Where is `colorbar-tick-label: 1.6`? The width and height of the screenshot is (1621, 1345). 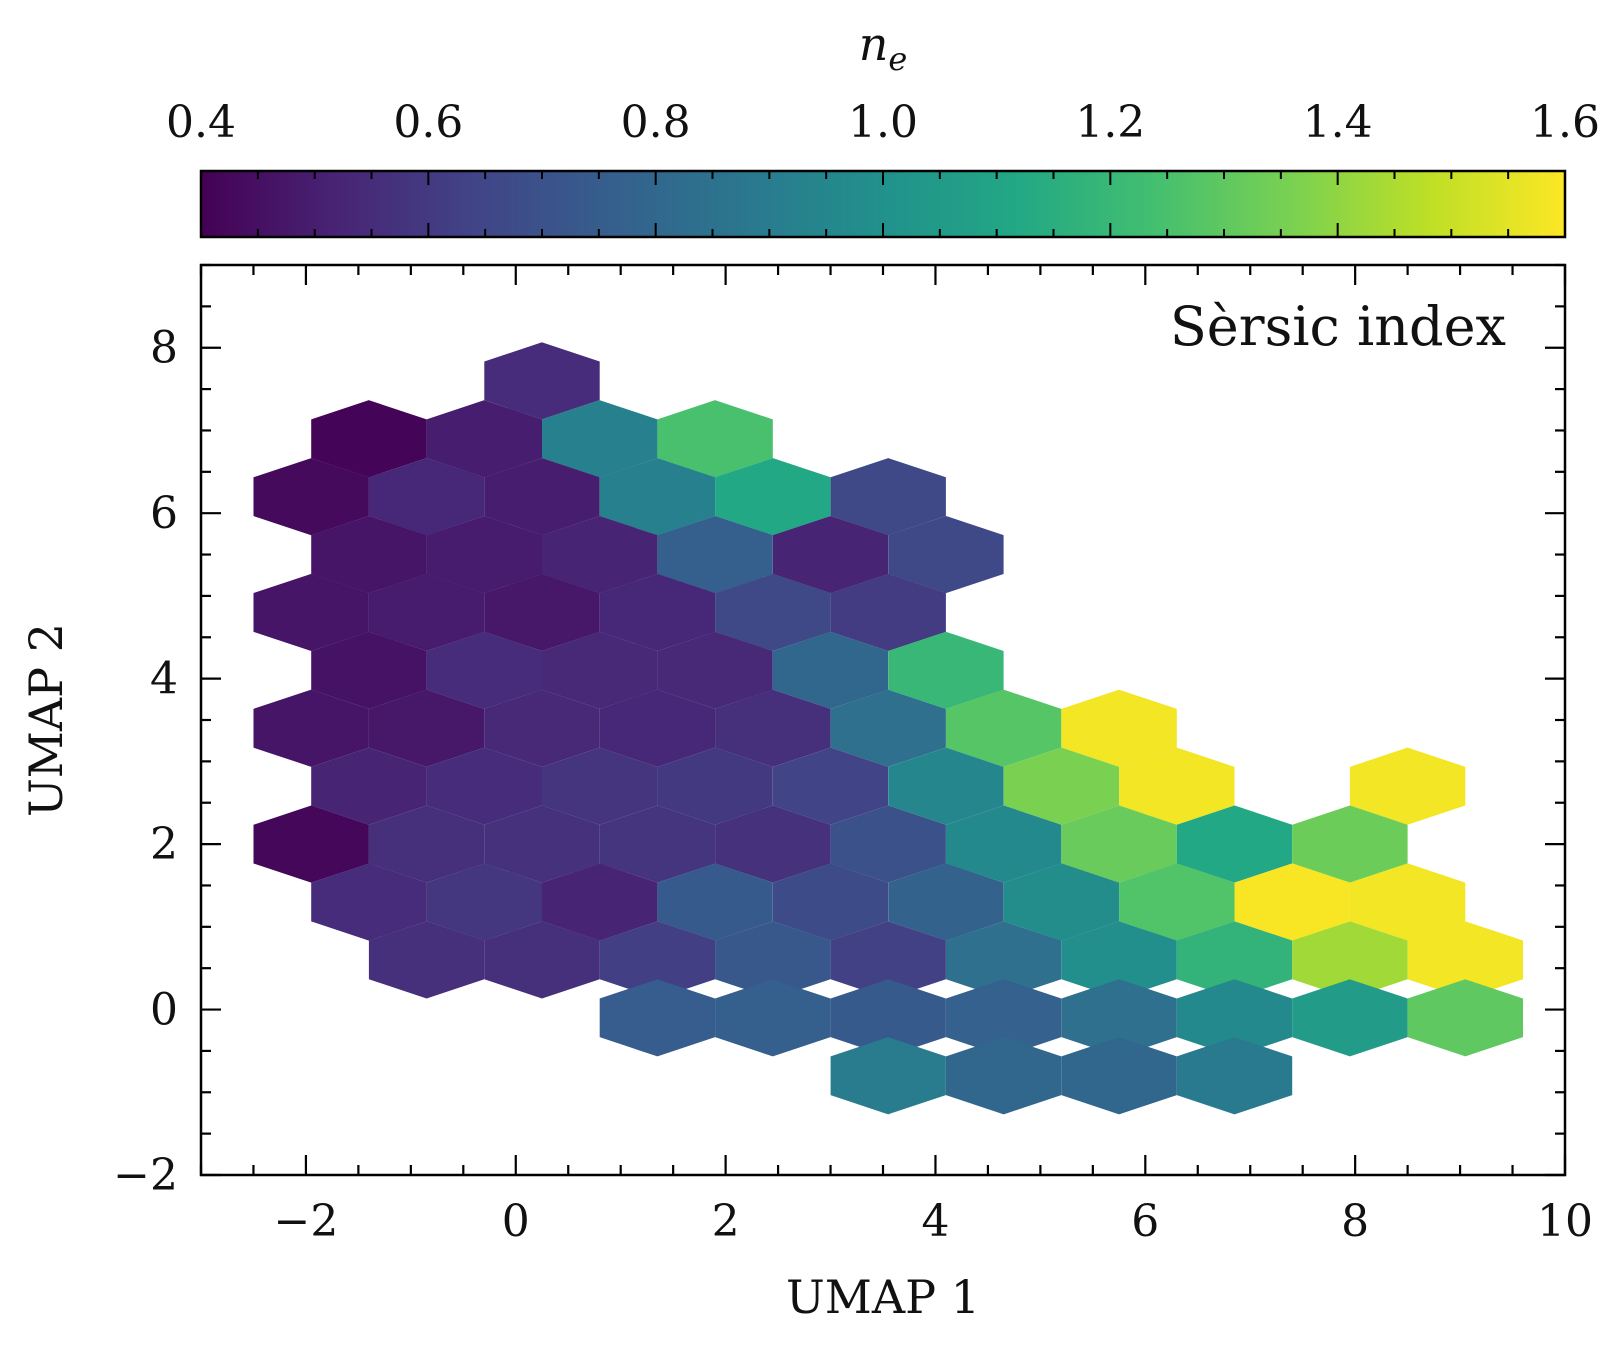
colorbar-tick-label: 1.6 is located at coordinates (1565, 122).